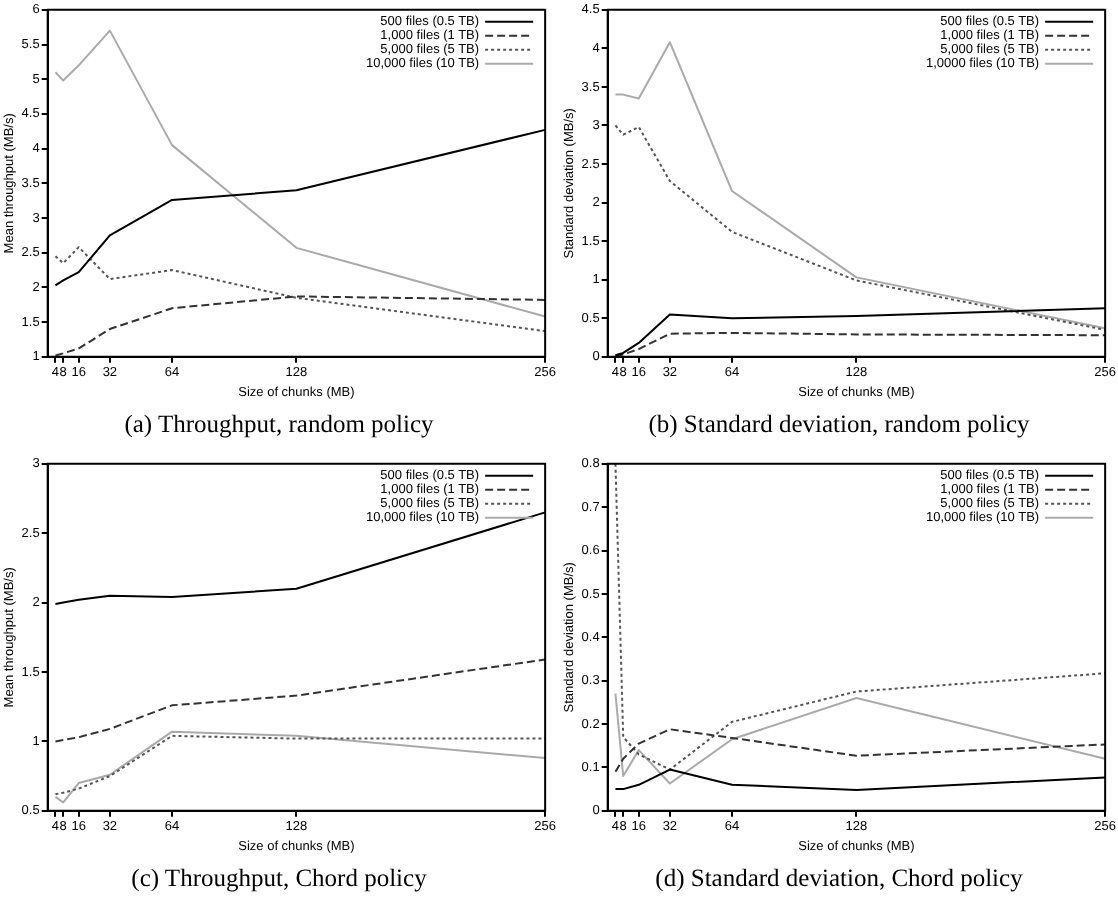  Describe the element at coordinates (279, 425) in the screenshot. I see `text: (a) Throughput, random policy` at that location.